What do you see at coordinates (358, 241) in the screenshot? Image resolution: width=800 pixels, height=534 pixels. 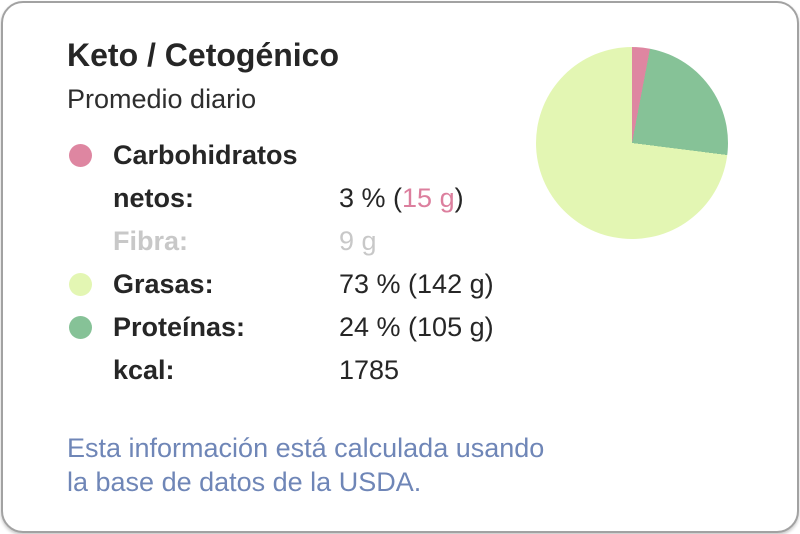 I see `fiber-value: 9 g` at bounding box center [358, 241].